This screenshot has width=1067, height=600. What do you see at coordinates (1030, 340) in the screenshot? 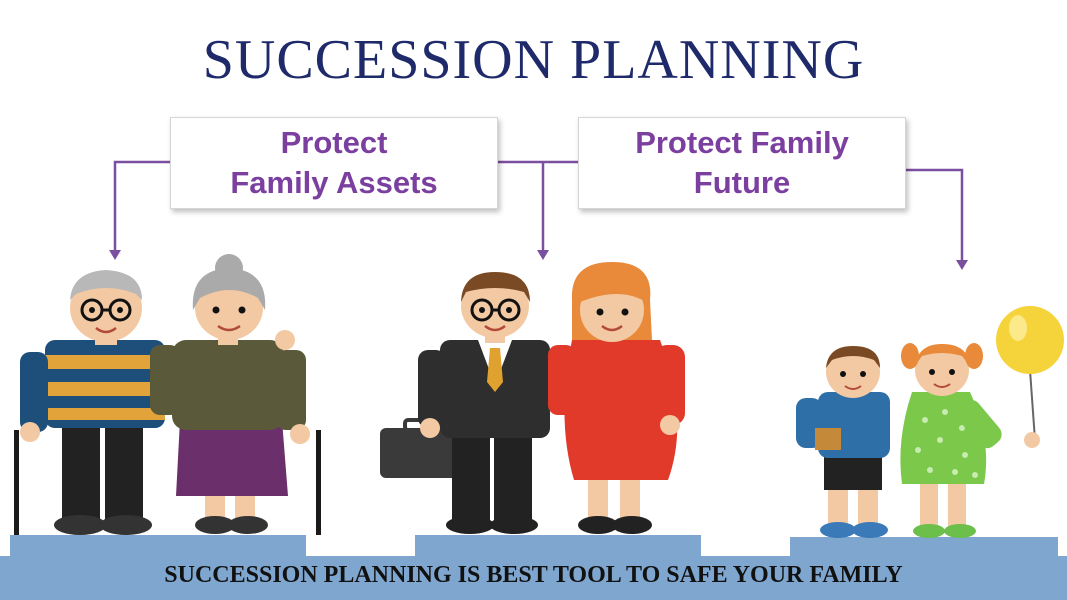
I see `balloon` at bounding box center [1030, 340].